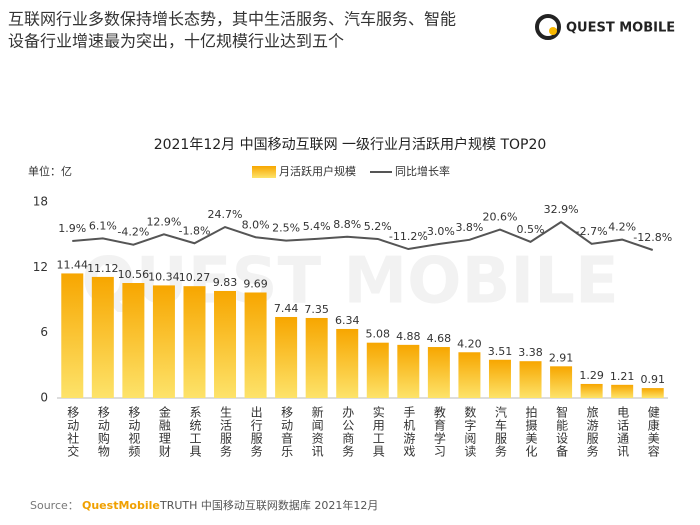 The width and height of the screenshot is (700, 525). What do you see at coordinates (652, 237) in the screenshot?
I see `line-value-label: -12.8%` at bounding box center [652, 237].